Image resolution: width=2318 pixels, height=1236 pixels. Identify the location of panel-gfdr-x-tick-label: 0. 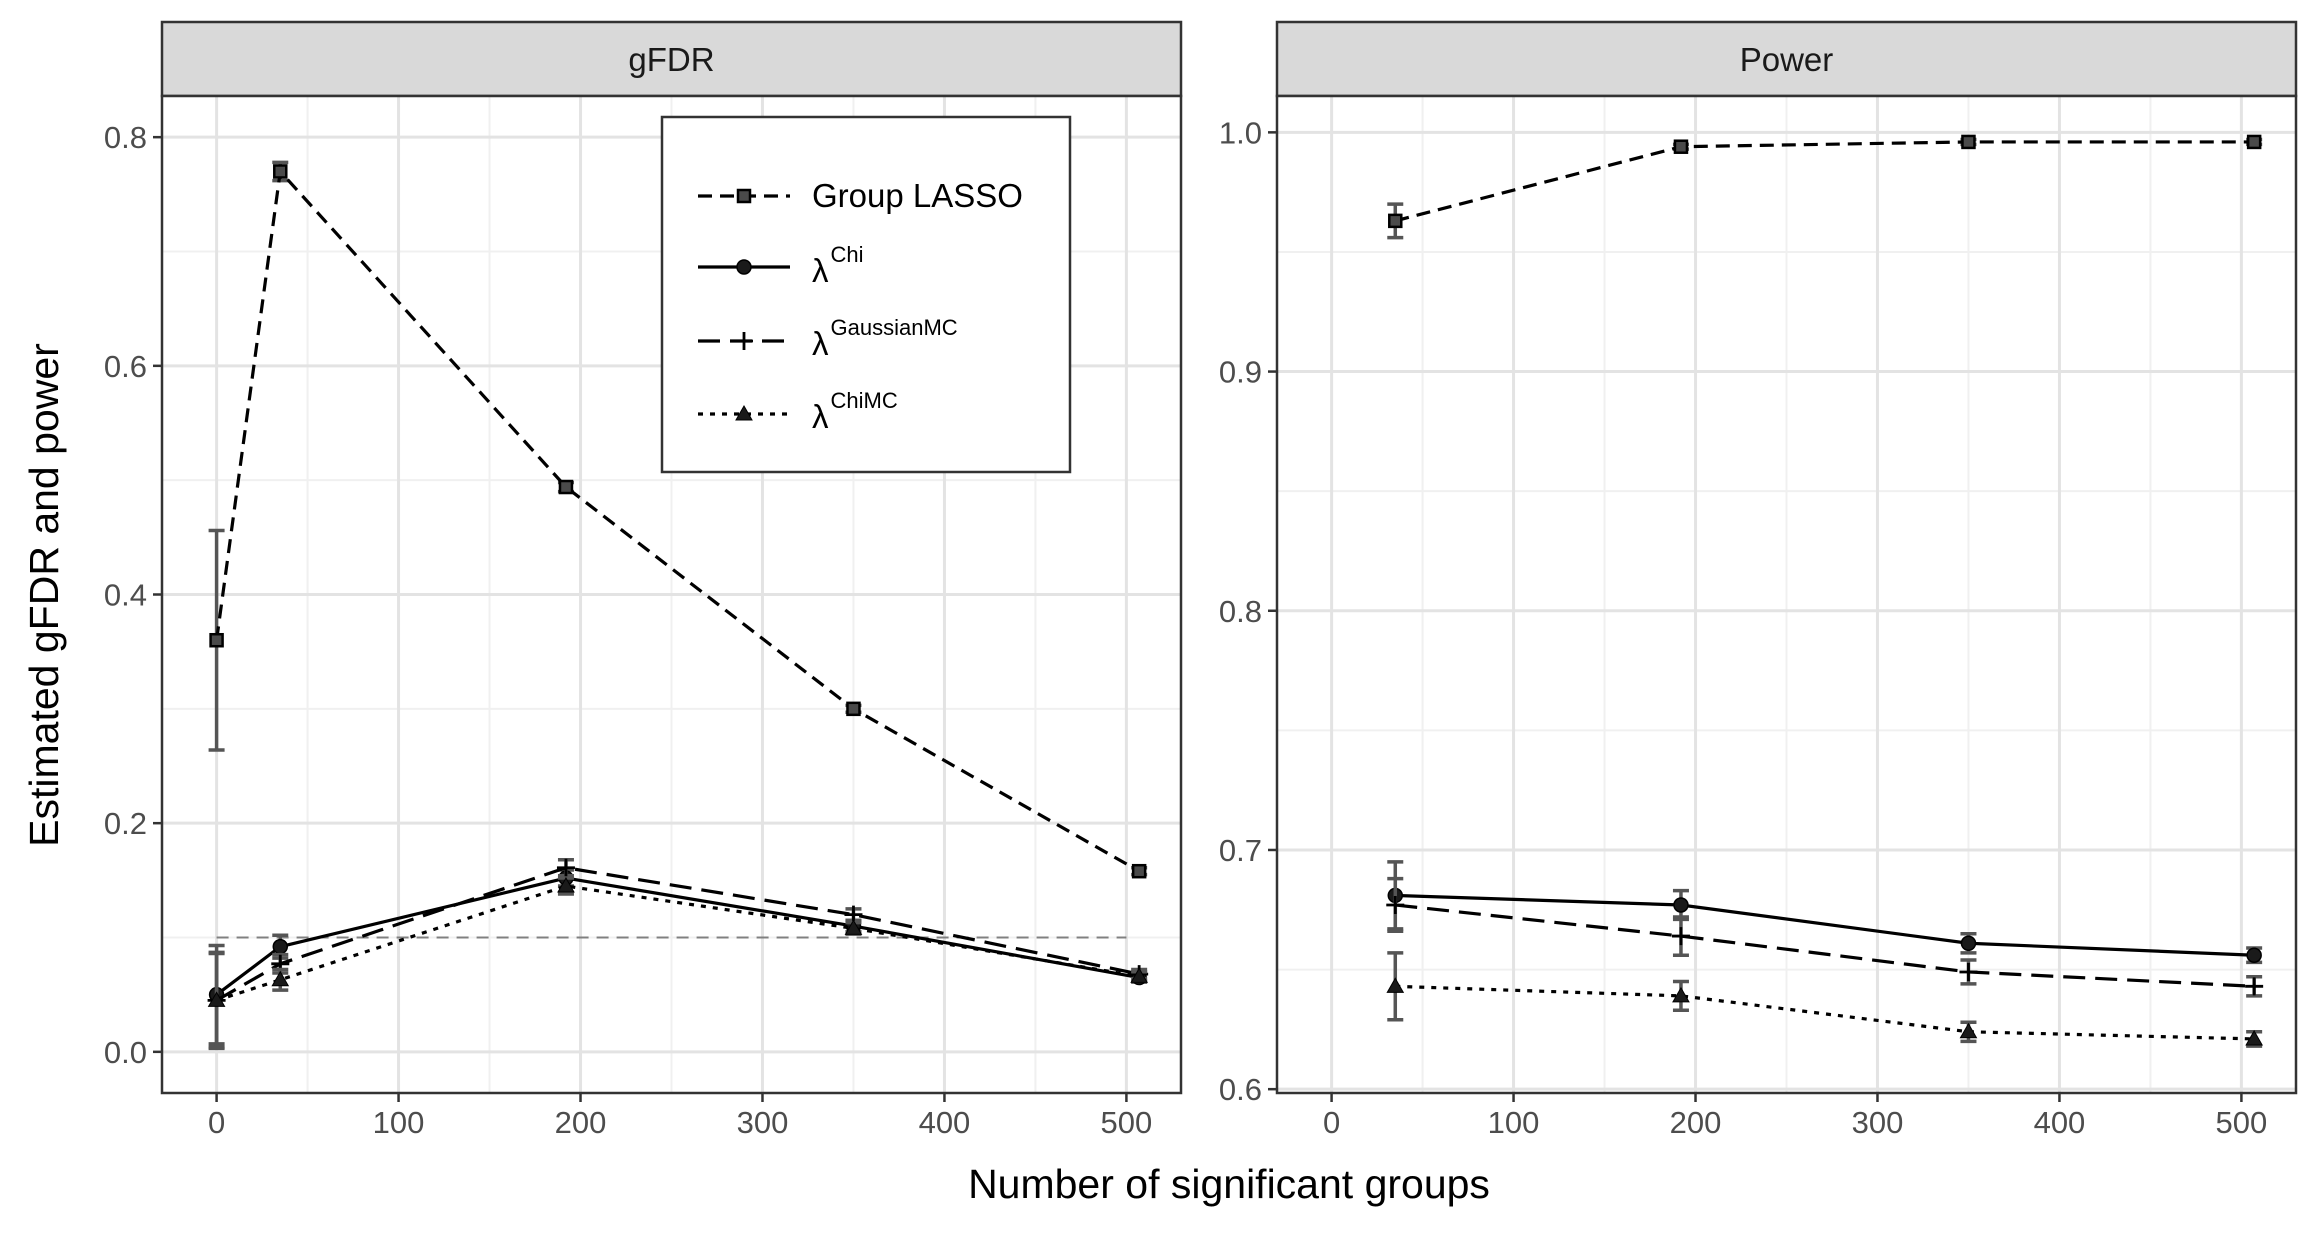
(216, 1122).